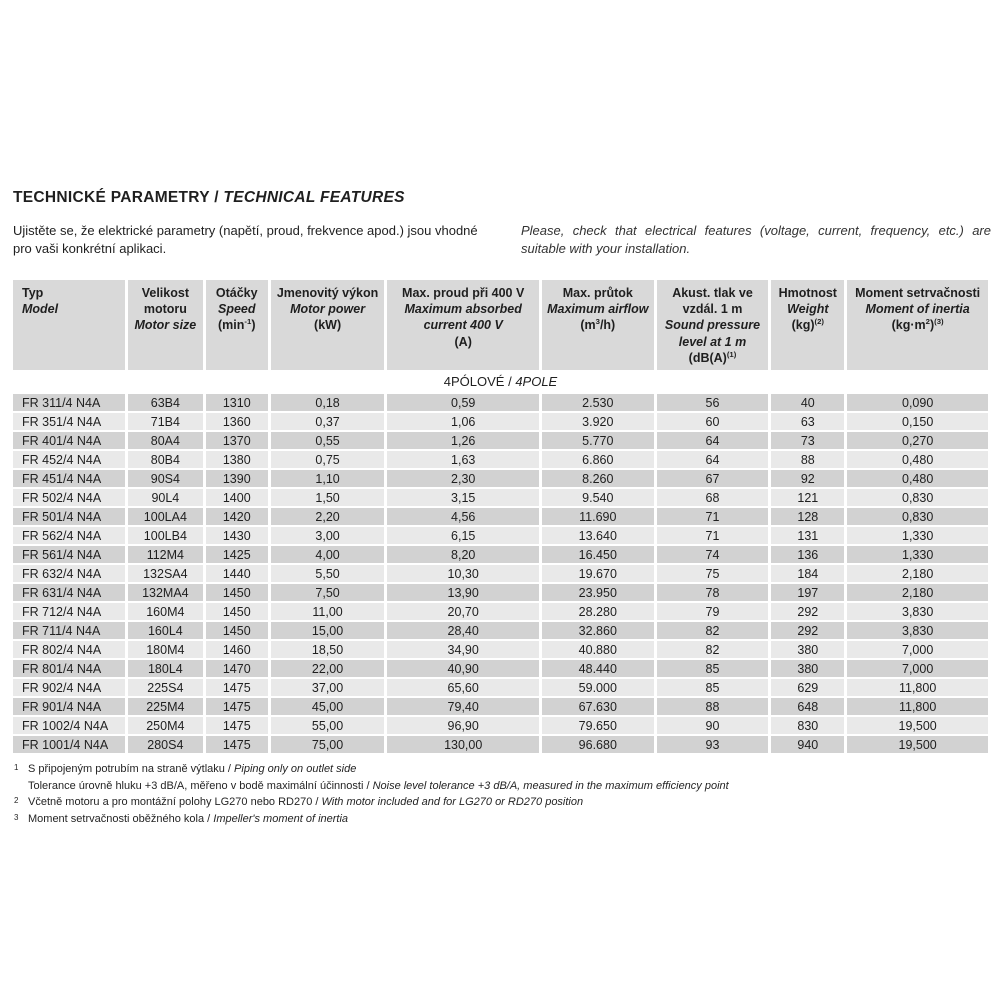  I want to click on table-cell: 71, so click(712, 536).